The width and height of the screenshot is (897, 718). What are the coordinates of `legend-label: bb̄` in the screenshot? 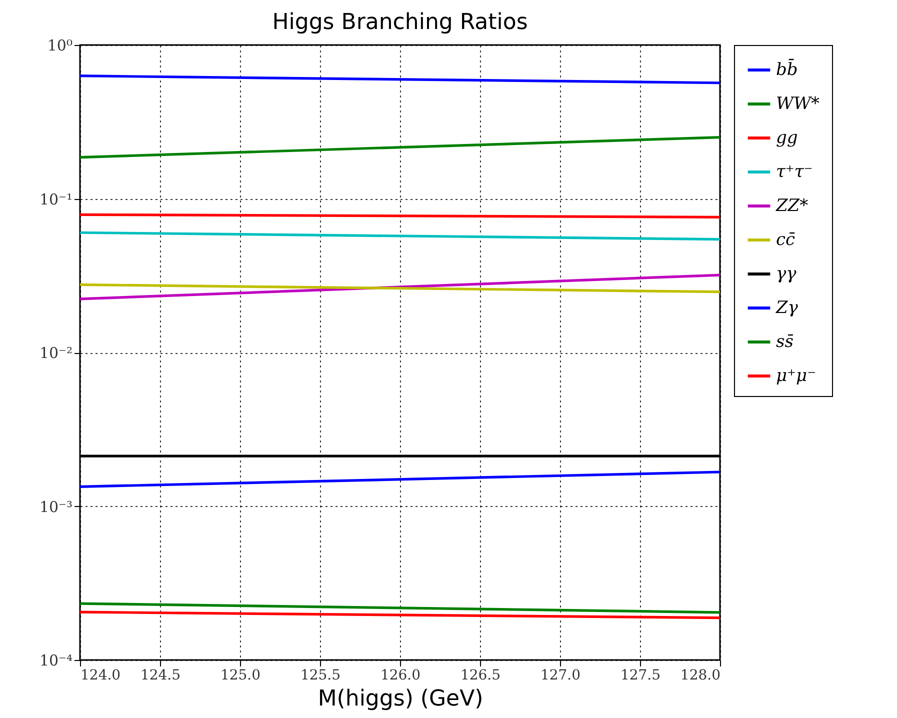 It's located at (787, 69).